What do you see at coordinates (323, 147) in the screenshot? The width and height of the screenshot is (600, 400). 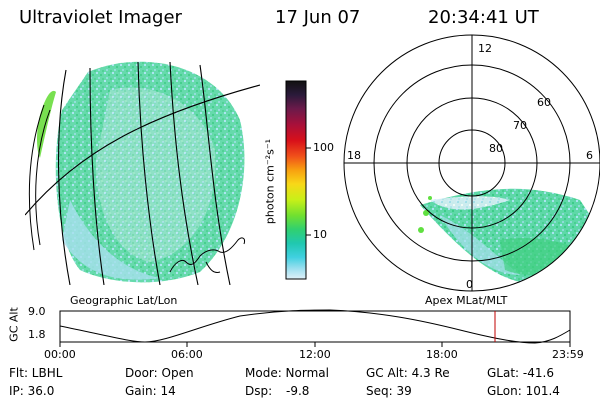 I see `colorbar-tick-100: 100` at bounding box center [323, 147].